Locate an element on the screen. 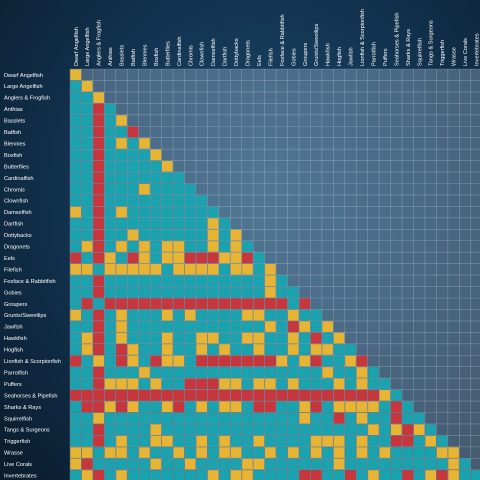 The height and width of the screenshot is (480, 480). row-label-cardinalfish: Cardinalfish is located at coordinates (19, 179).